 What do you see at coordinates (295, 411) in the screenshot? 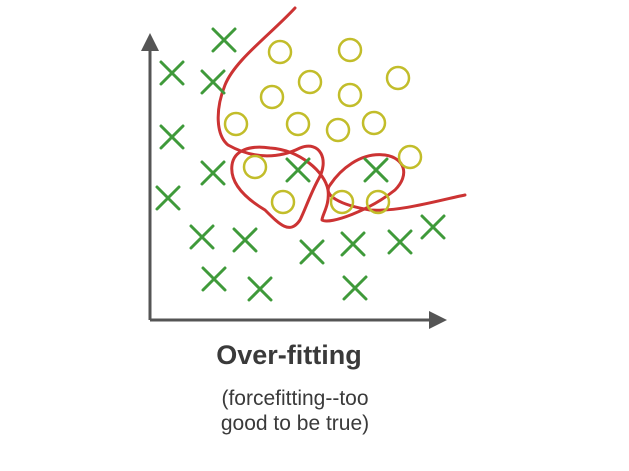
I see `caption-subtitle: (forcefitting--too good to be true)` at bounding box center [295, 411].